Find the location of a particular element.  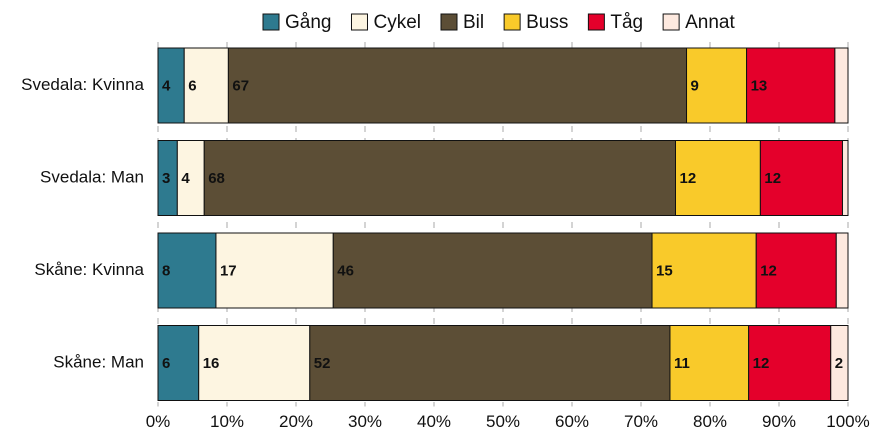

value-label: 11 is located at coordinates (682, 363).